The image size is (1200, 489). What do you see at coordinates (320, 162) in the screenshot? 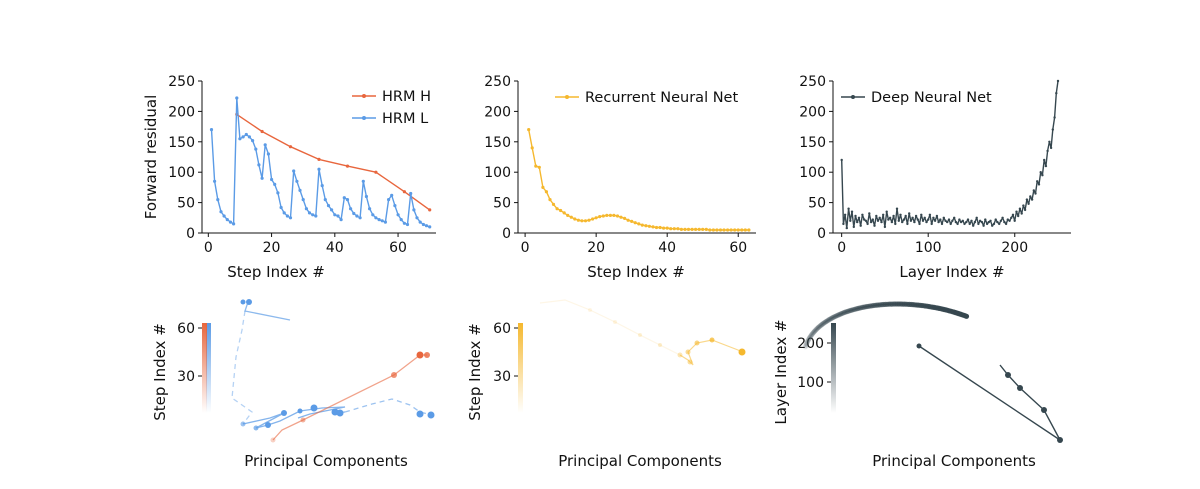
I see `hrm-l-line` at bounding box center [320, 162].